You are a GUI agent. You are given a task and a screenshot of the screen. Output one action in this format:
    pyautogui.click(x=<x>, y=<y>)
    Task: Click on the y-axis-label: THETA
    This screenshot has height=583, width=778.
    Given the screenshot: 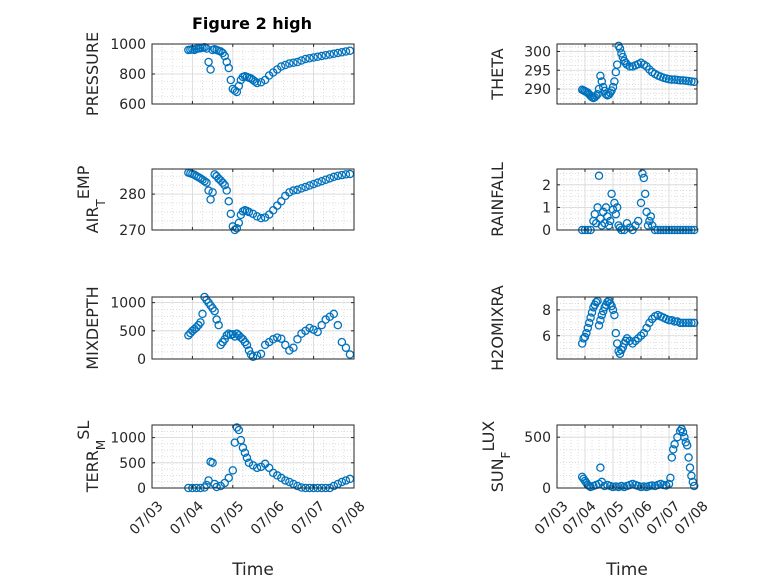 What is the action you would take?
    pyautogui.click(x=497, y=74)
    